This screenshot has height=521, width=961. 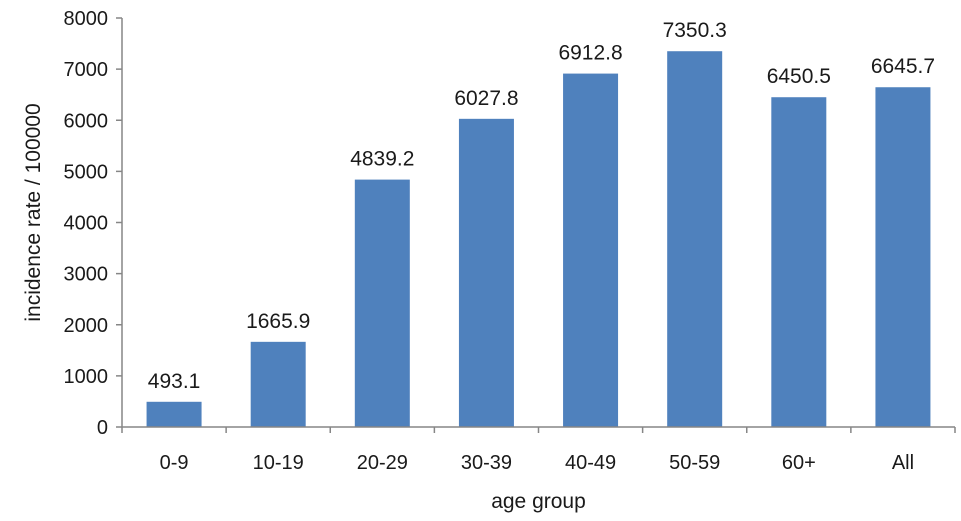 I want to click on y-tick-label: 3000, so click(x=86, y=275).